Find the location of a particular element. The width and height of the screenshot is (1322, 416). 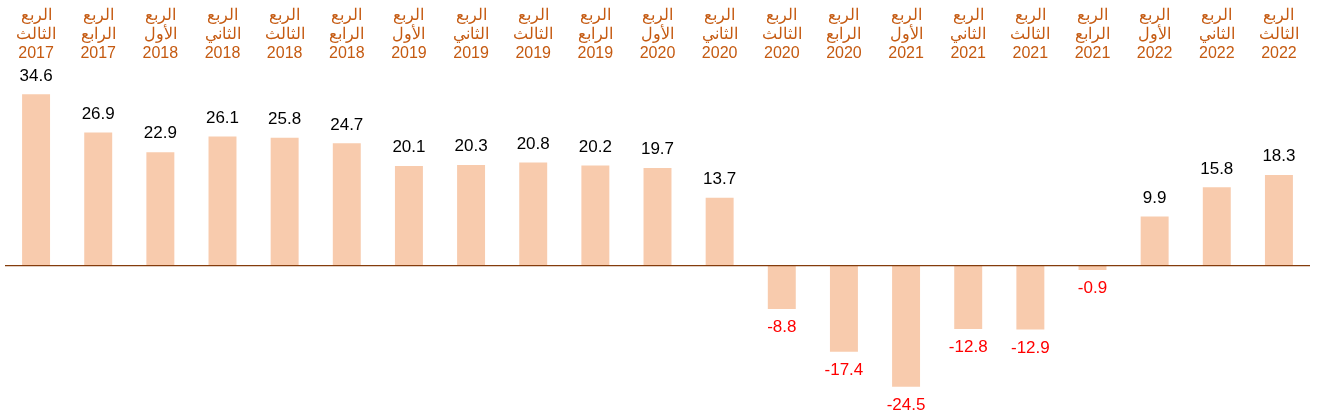

data-label: -12.9 is located at coordinates (1030, 347).